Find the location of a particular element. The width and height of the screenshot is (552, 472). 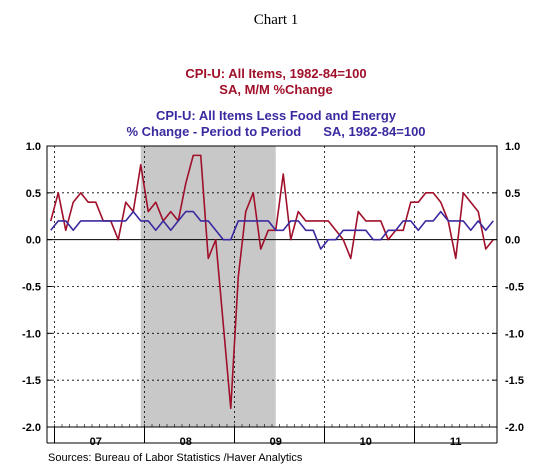

x-tick-label: 08 is located at coordinates (186, 442).